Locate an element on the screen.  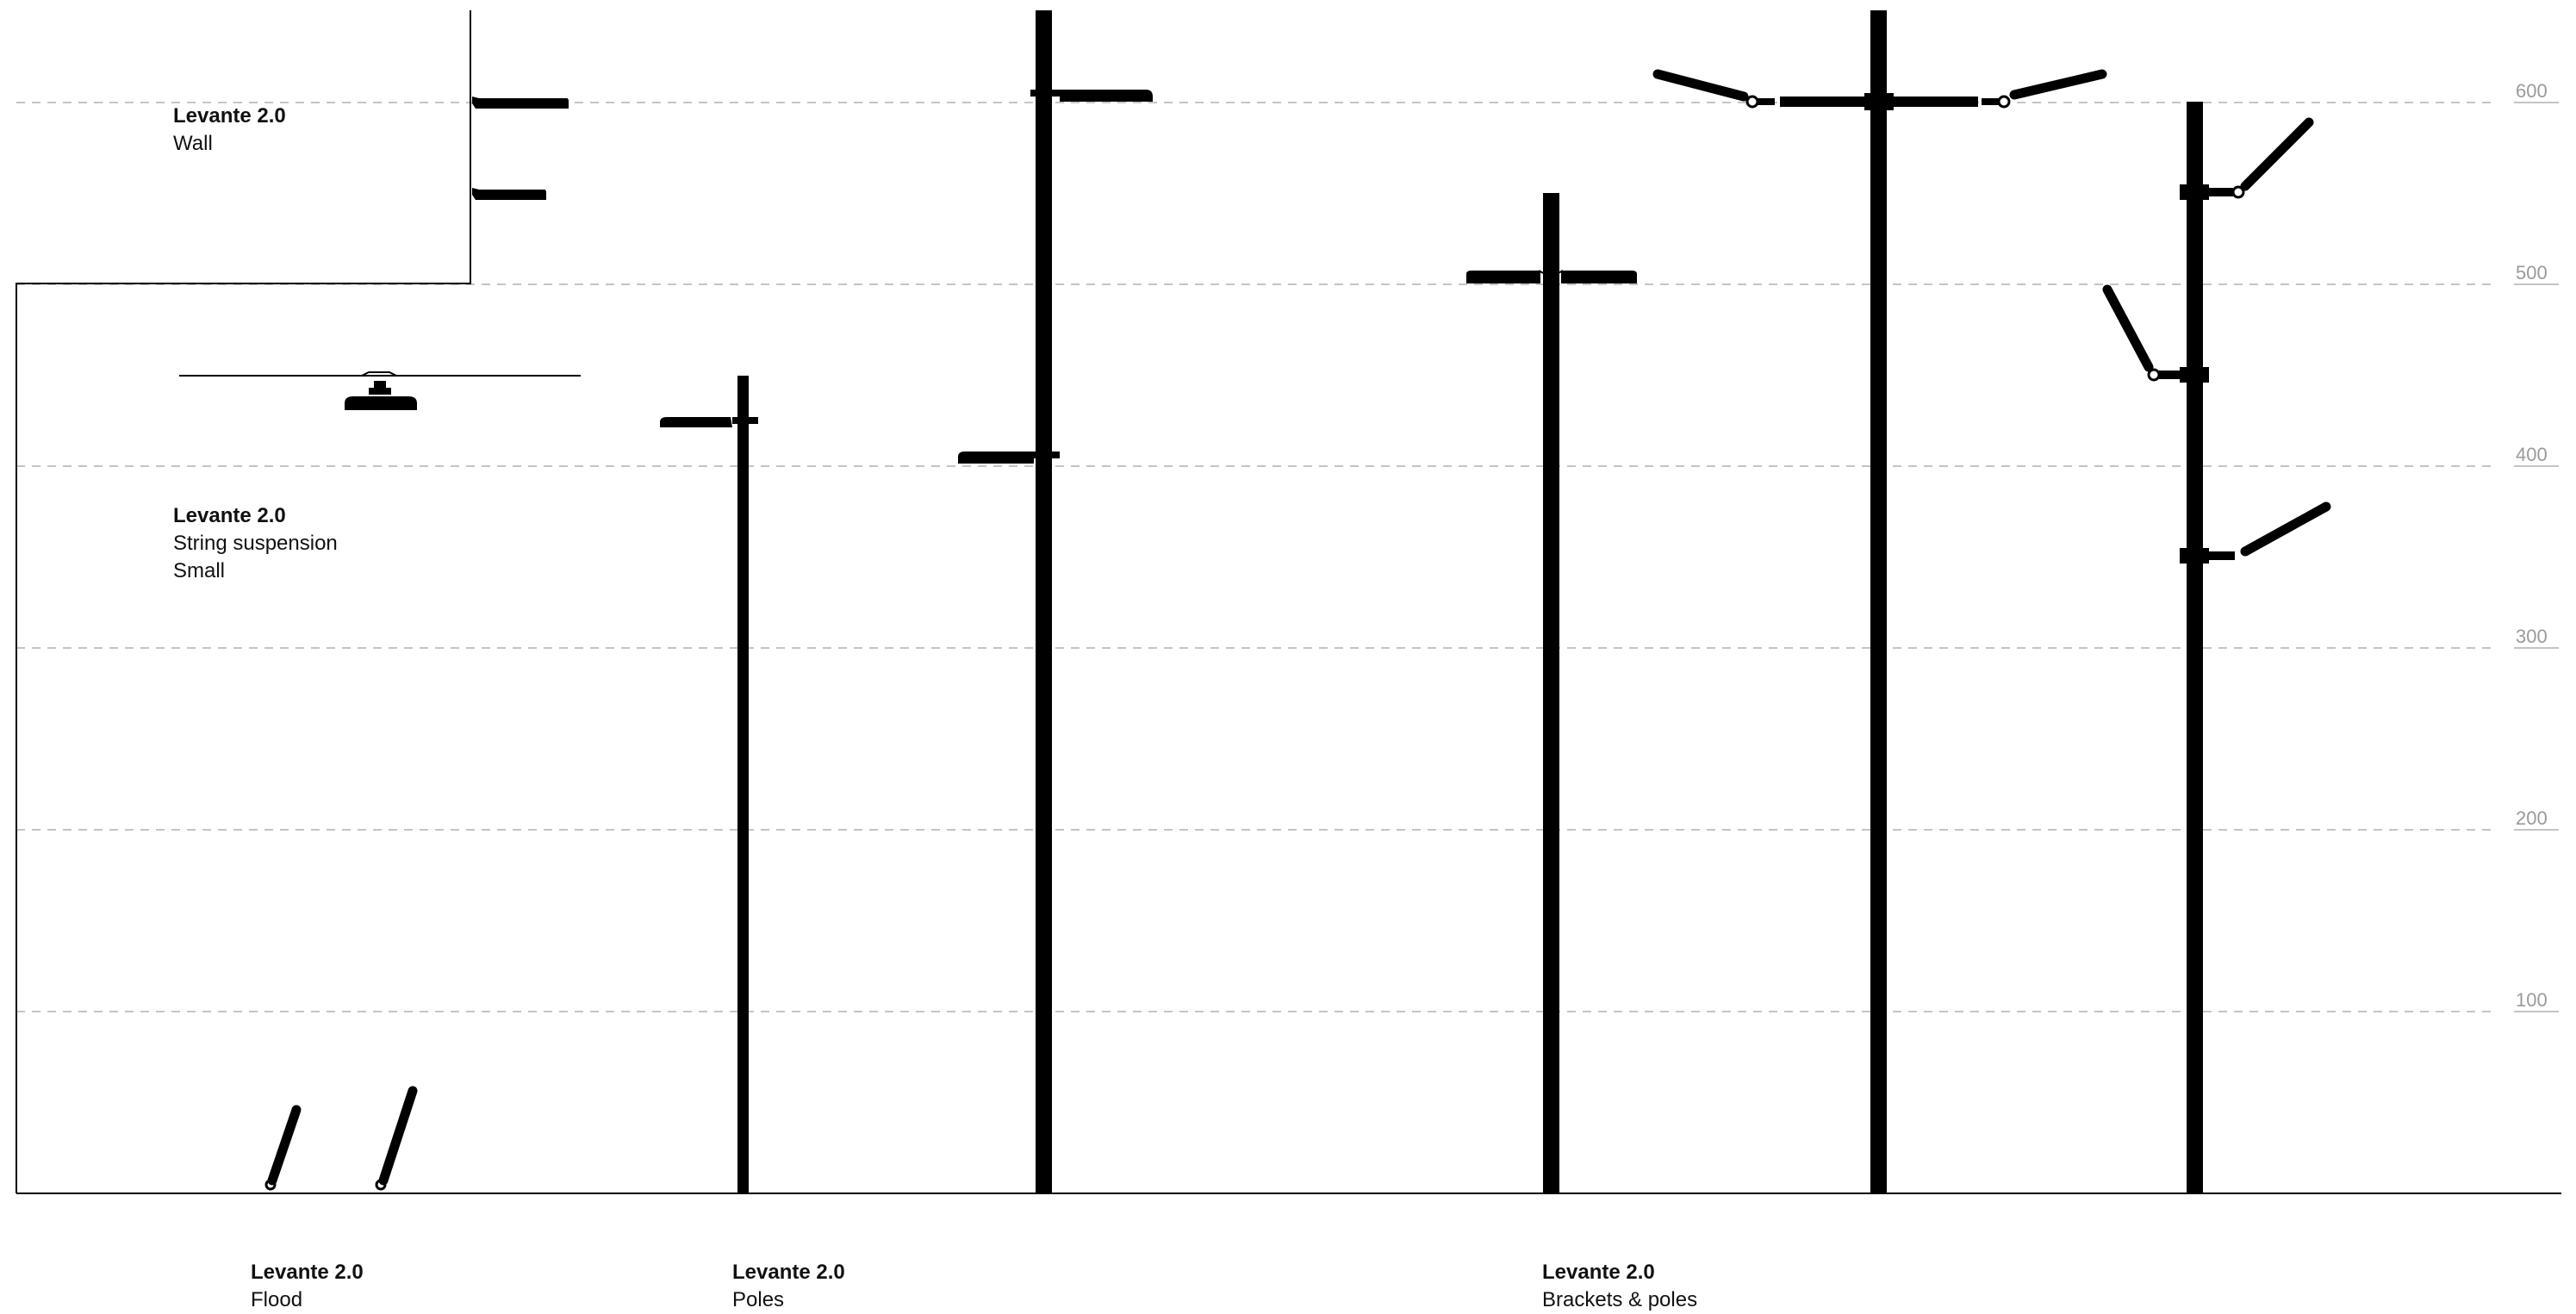
label-string-title: Levante 2.0 is located at coordinates (230, 515).